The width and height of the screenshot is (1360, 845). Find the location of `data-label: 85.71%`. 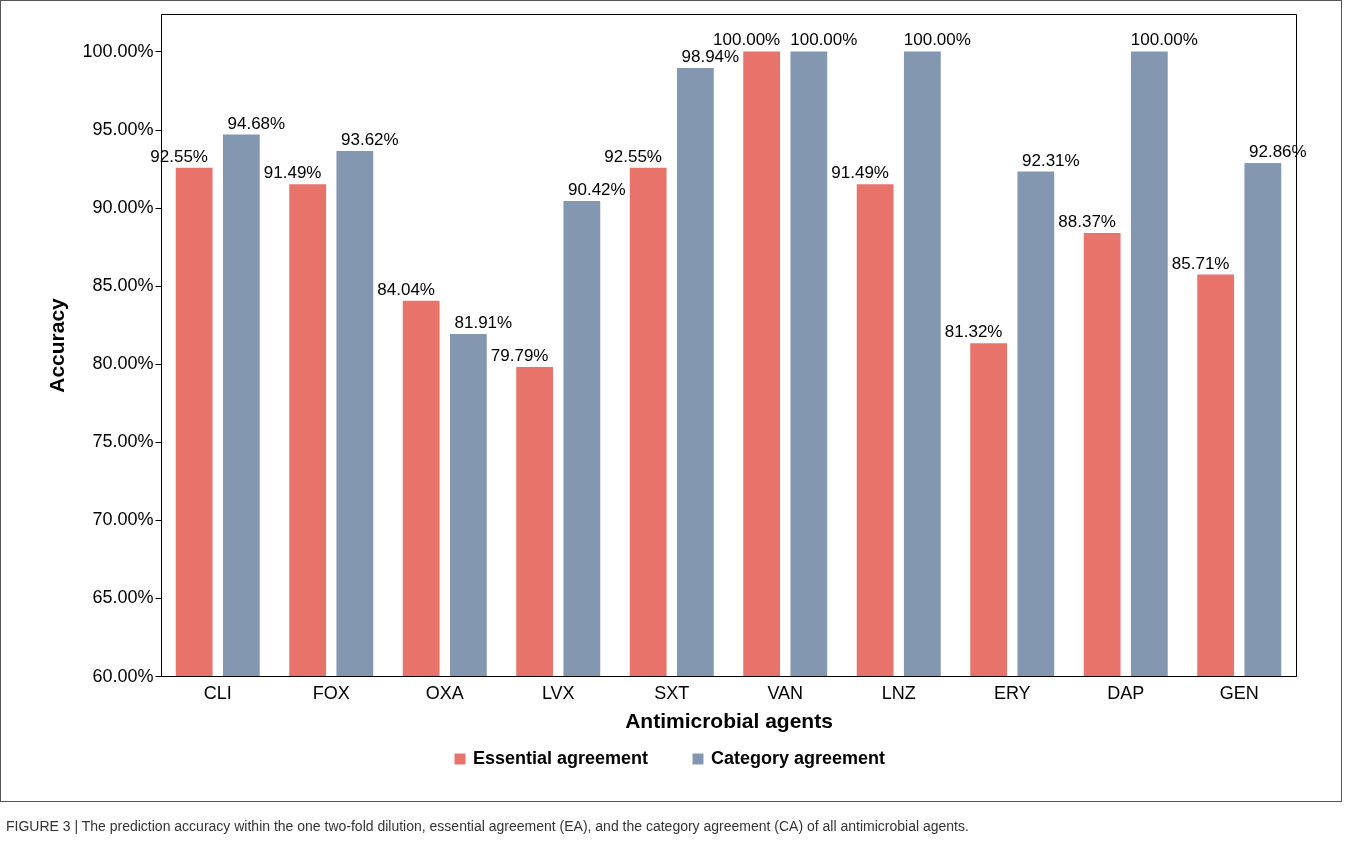

data-label: 85.71% is located at coordinates (1200, 263).